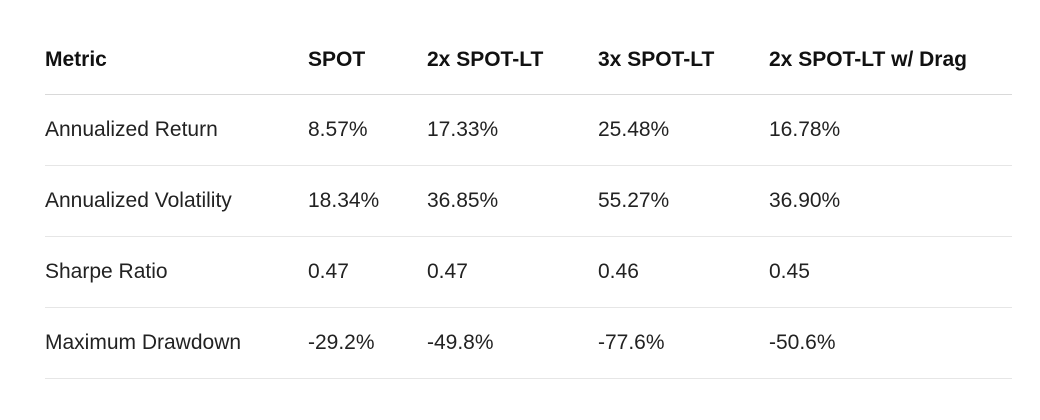 The width and height of the screenshot is (1040, 420). Describe the element at coordinates (890, 343) in the screenshot. I see `table-cell: -50.6%` at that location.